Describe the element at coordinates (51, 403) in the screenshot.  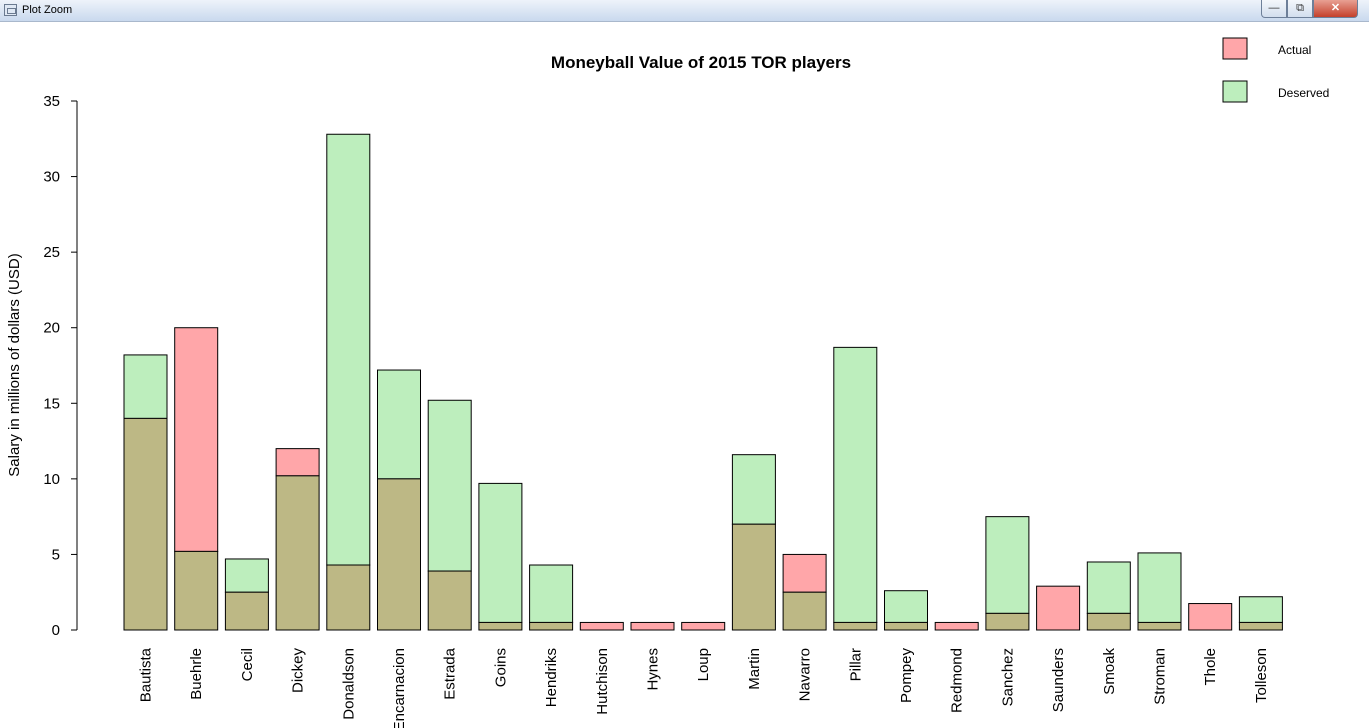
I see `y-tick-label: 15` at that location.